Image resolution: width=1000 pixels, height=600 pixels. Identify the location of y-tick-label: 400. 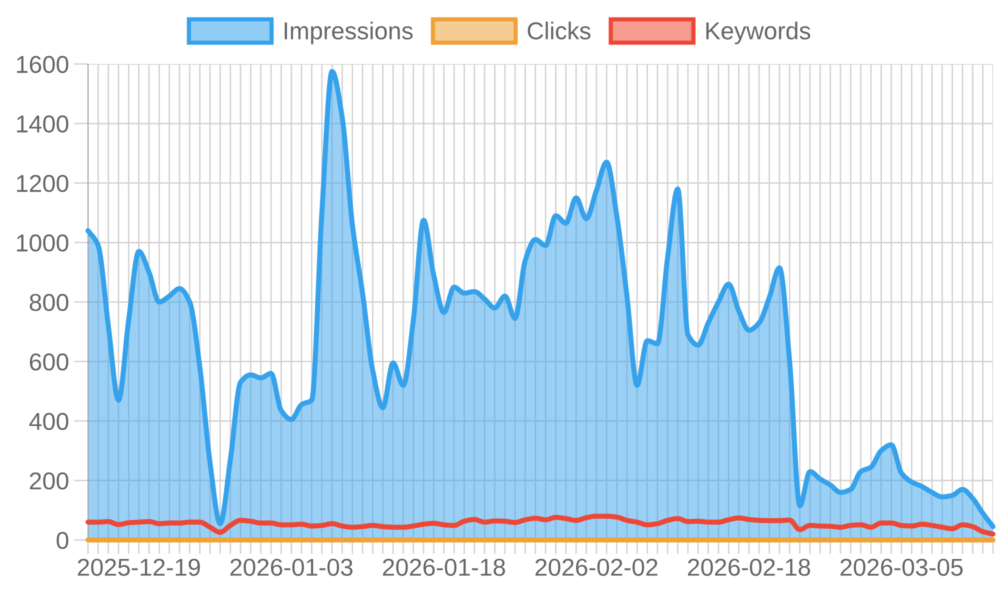
(48, 421).